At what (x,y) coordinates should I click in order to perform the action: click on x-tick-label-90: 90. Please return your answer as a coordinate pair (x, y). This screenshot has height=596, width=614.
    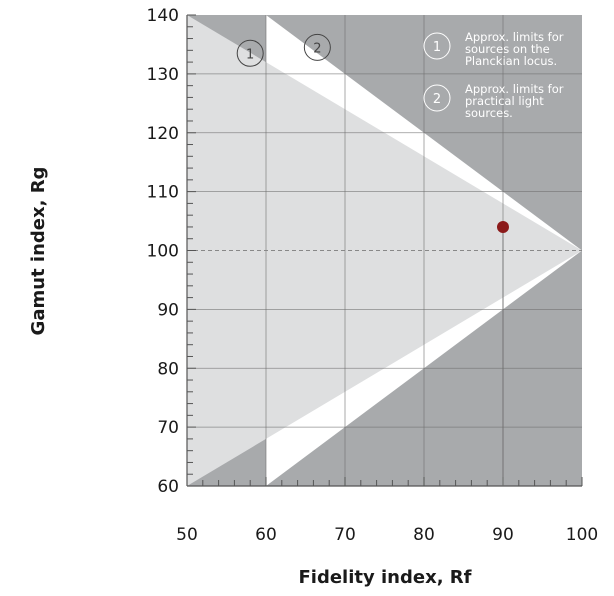
    Looking at the image, I should click on (503, 535).